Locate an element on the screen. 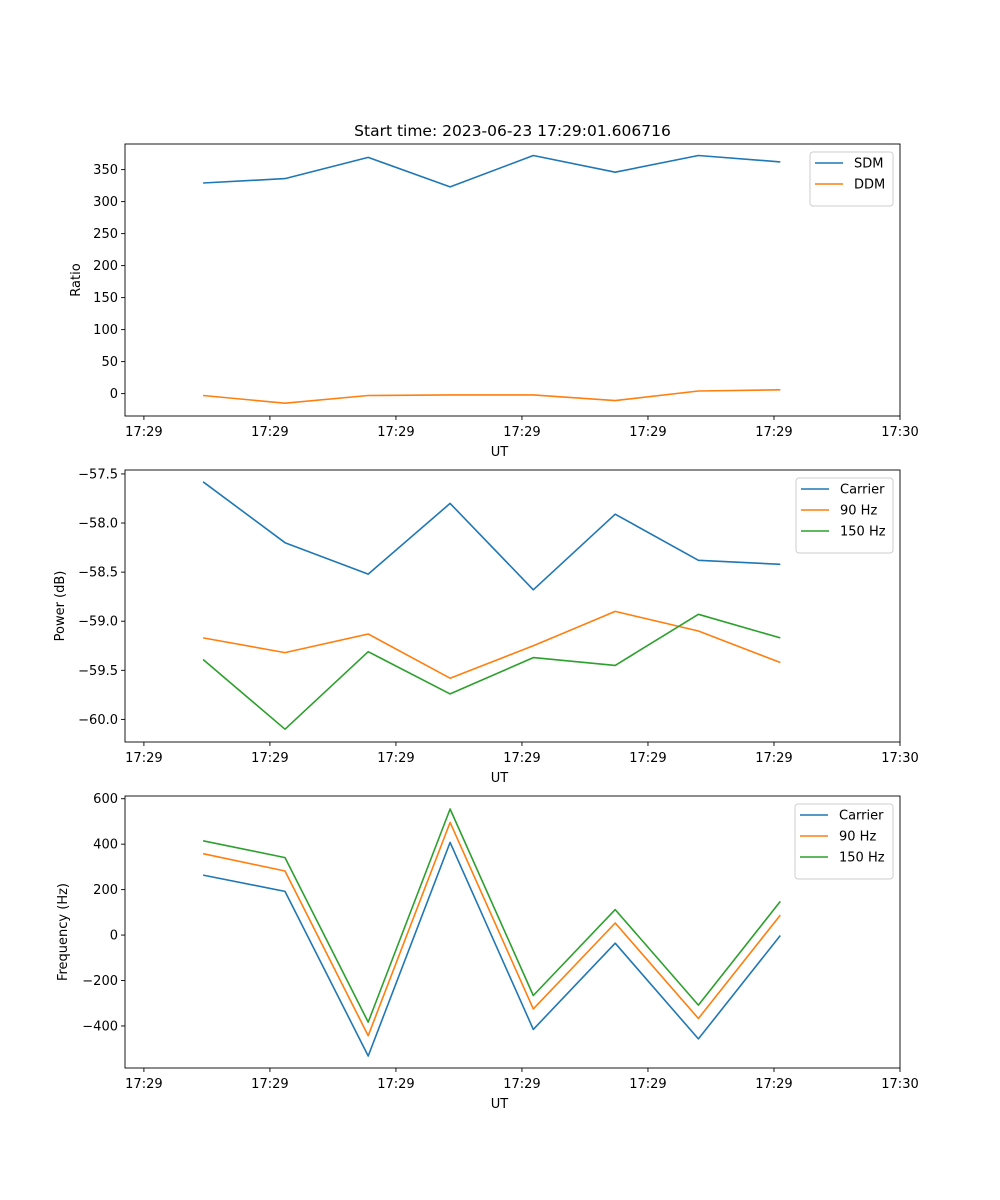  frequency-series-line-carrier is located at coordinates (491, 949).